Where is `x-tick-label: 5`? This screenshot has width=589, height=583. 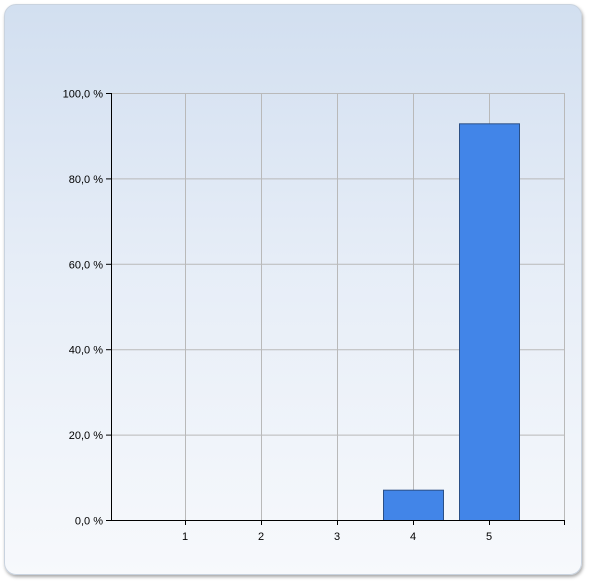 x-tick-label: 5 is located at coordinates (489, 537).